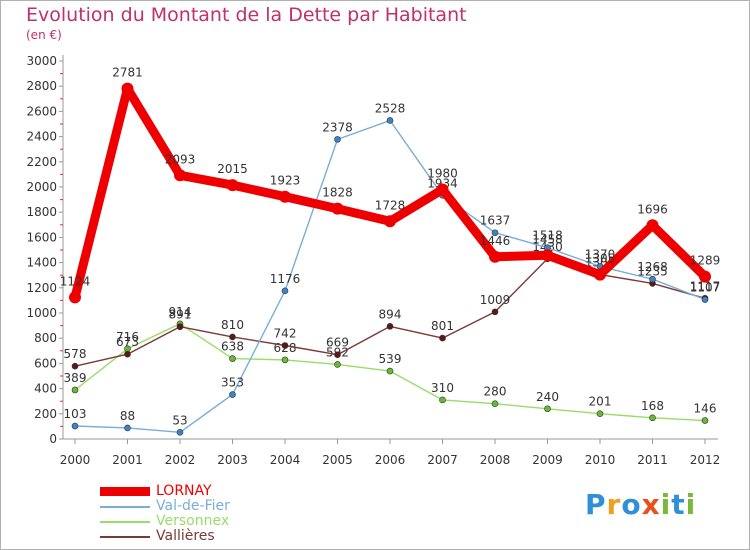 The image size is (750, 550). Describe the element at coordinates (185, 536) in the screenshot. I see `legend-label: Vallières` at that location.